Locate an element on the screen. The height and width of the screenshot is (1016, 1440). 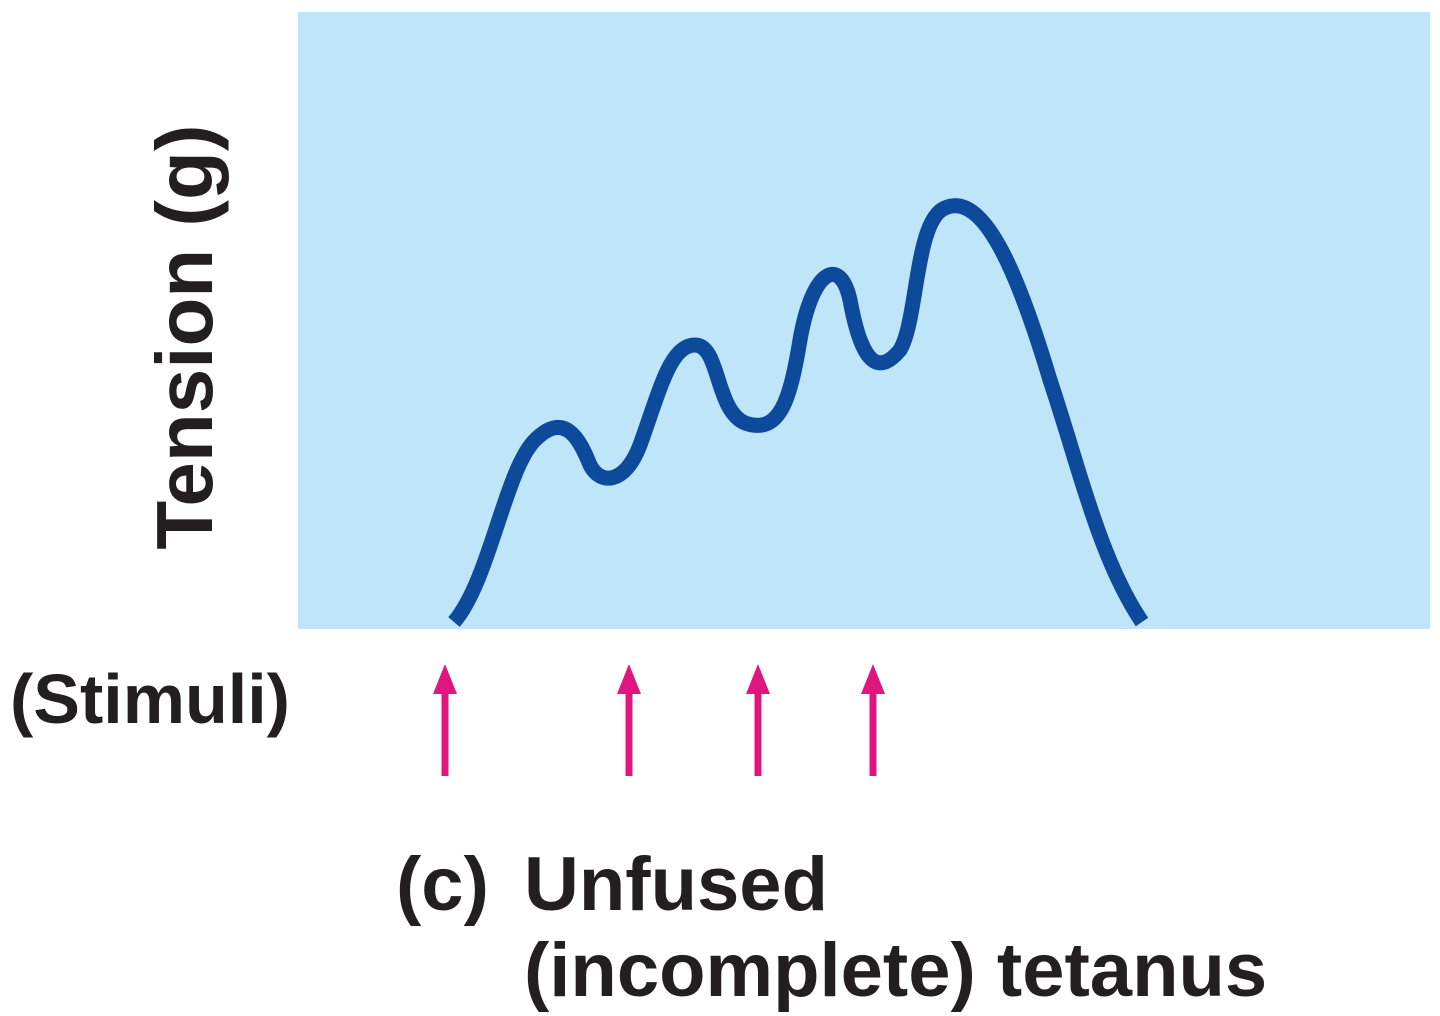
figure-caption: (c) Unfused (incomplete) tetanus is located at coordinates (831, 928).